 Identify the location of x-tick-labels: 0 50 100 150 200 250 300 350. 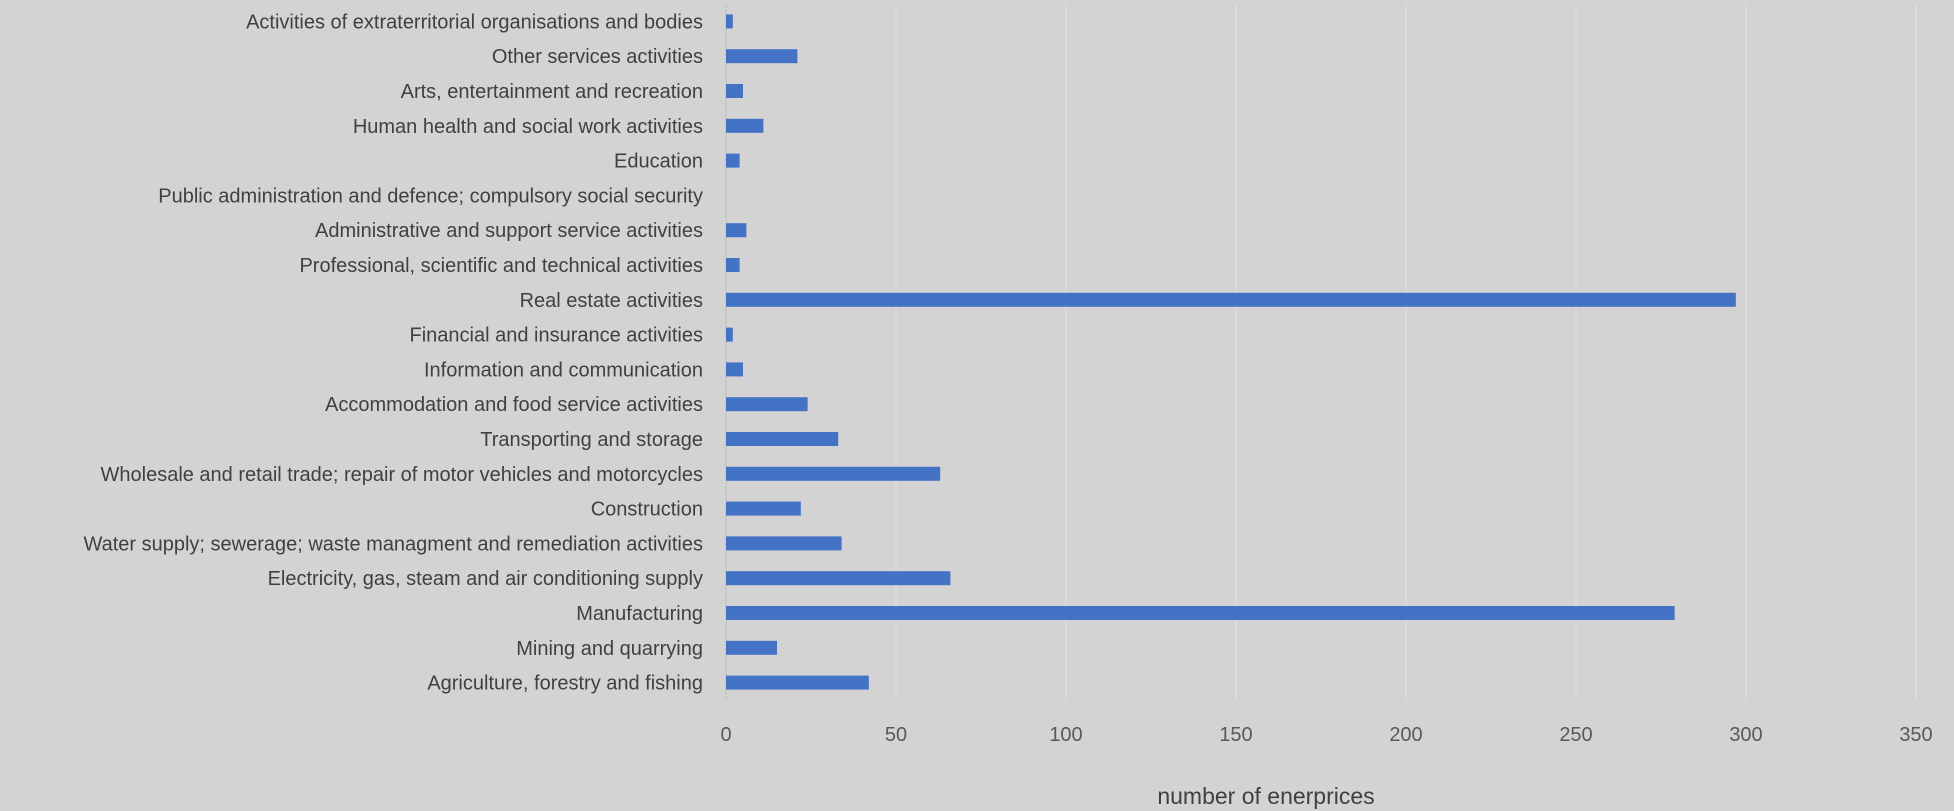
(1326, 735).